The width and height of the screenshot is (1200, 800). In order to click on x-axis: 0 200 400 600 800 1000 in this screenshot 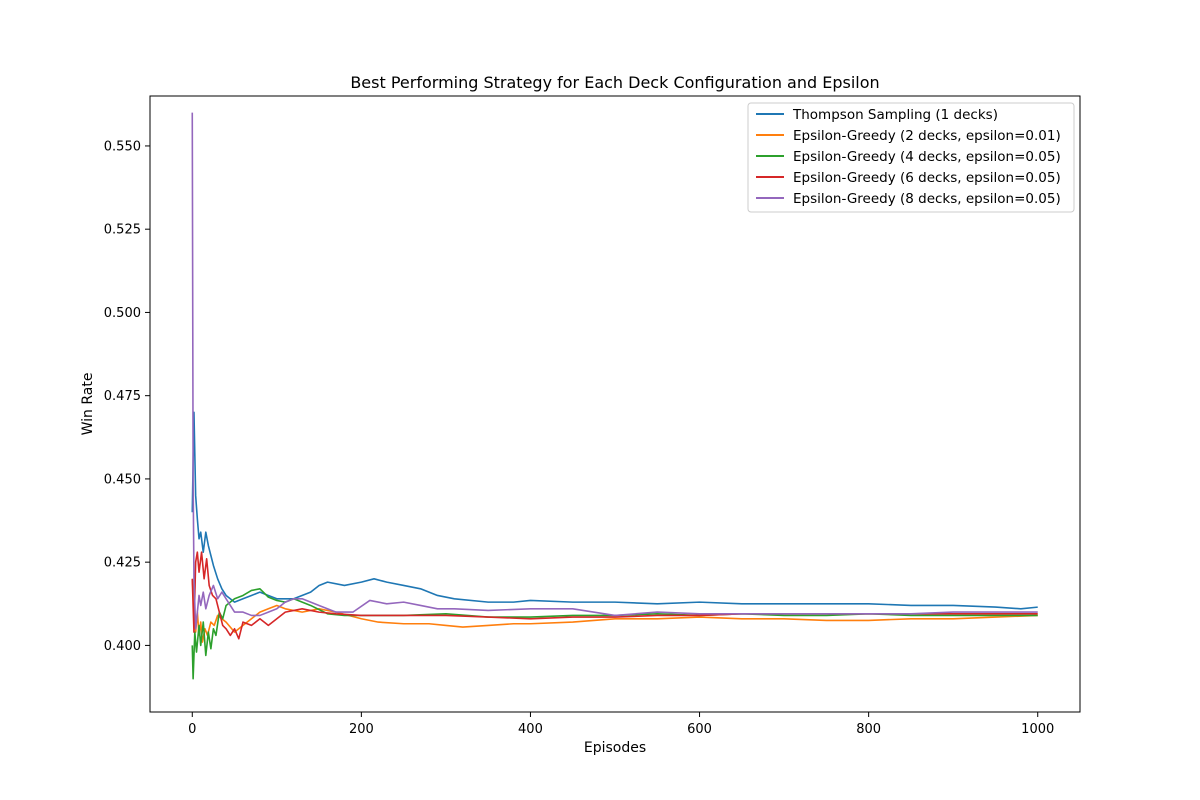, I will do `click(621, 724)`.